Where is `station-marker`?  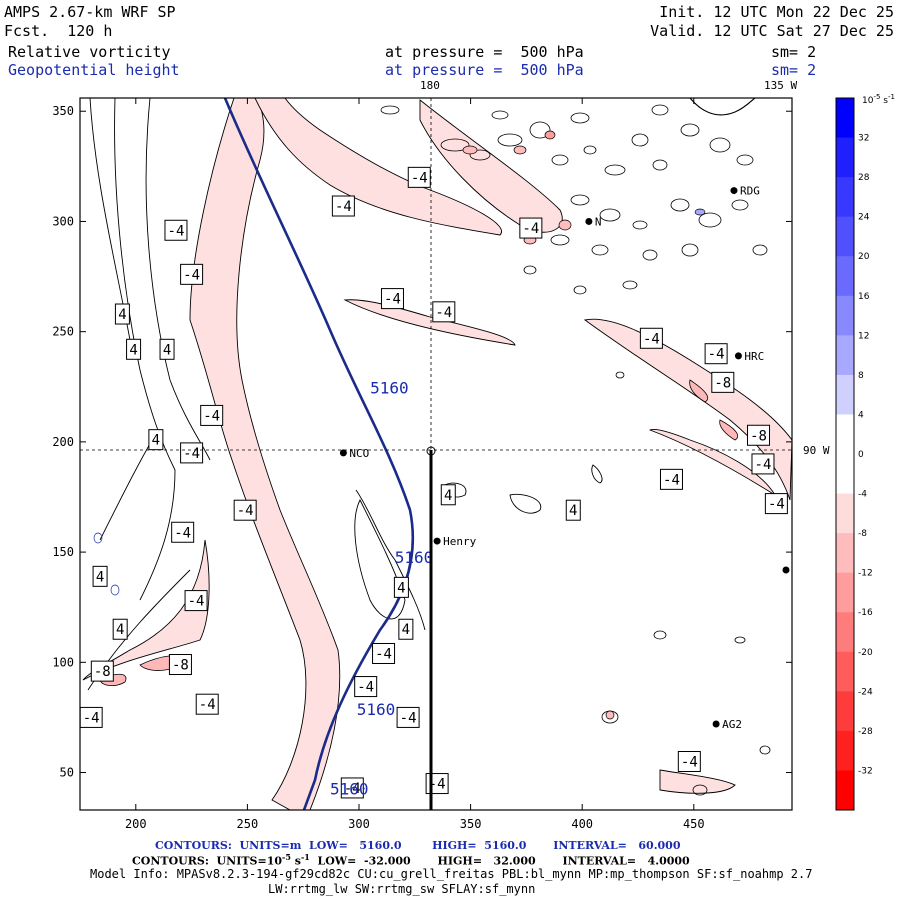 station-marker is located at coordinates (437, 541).